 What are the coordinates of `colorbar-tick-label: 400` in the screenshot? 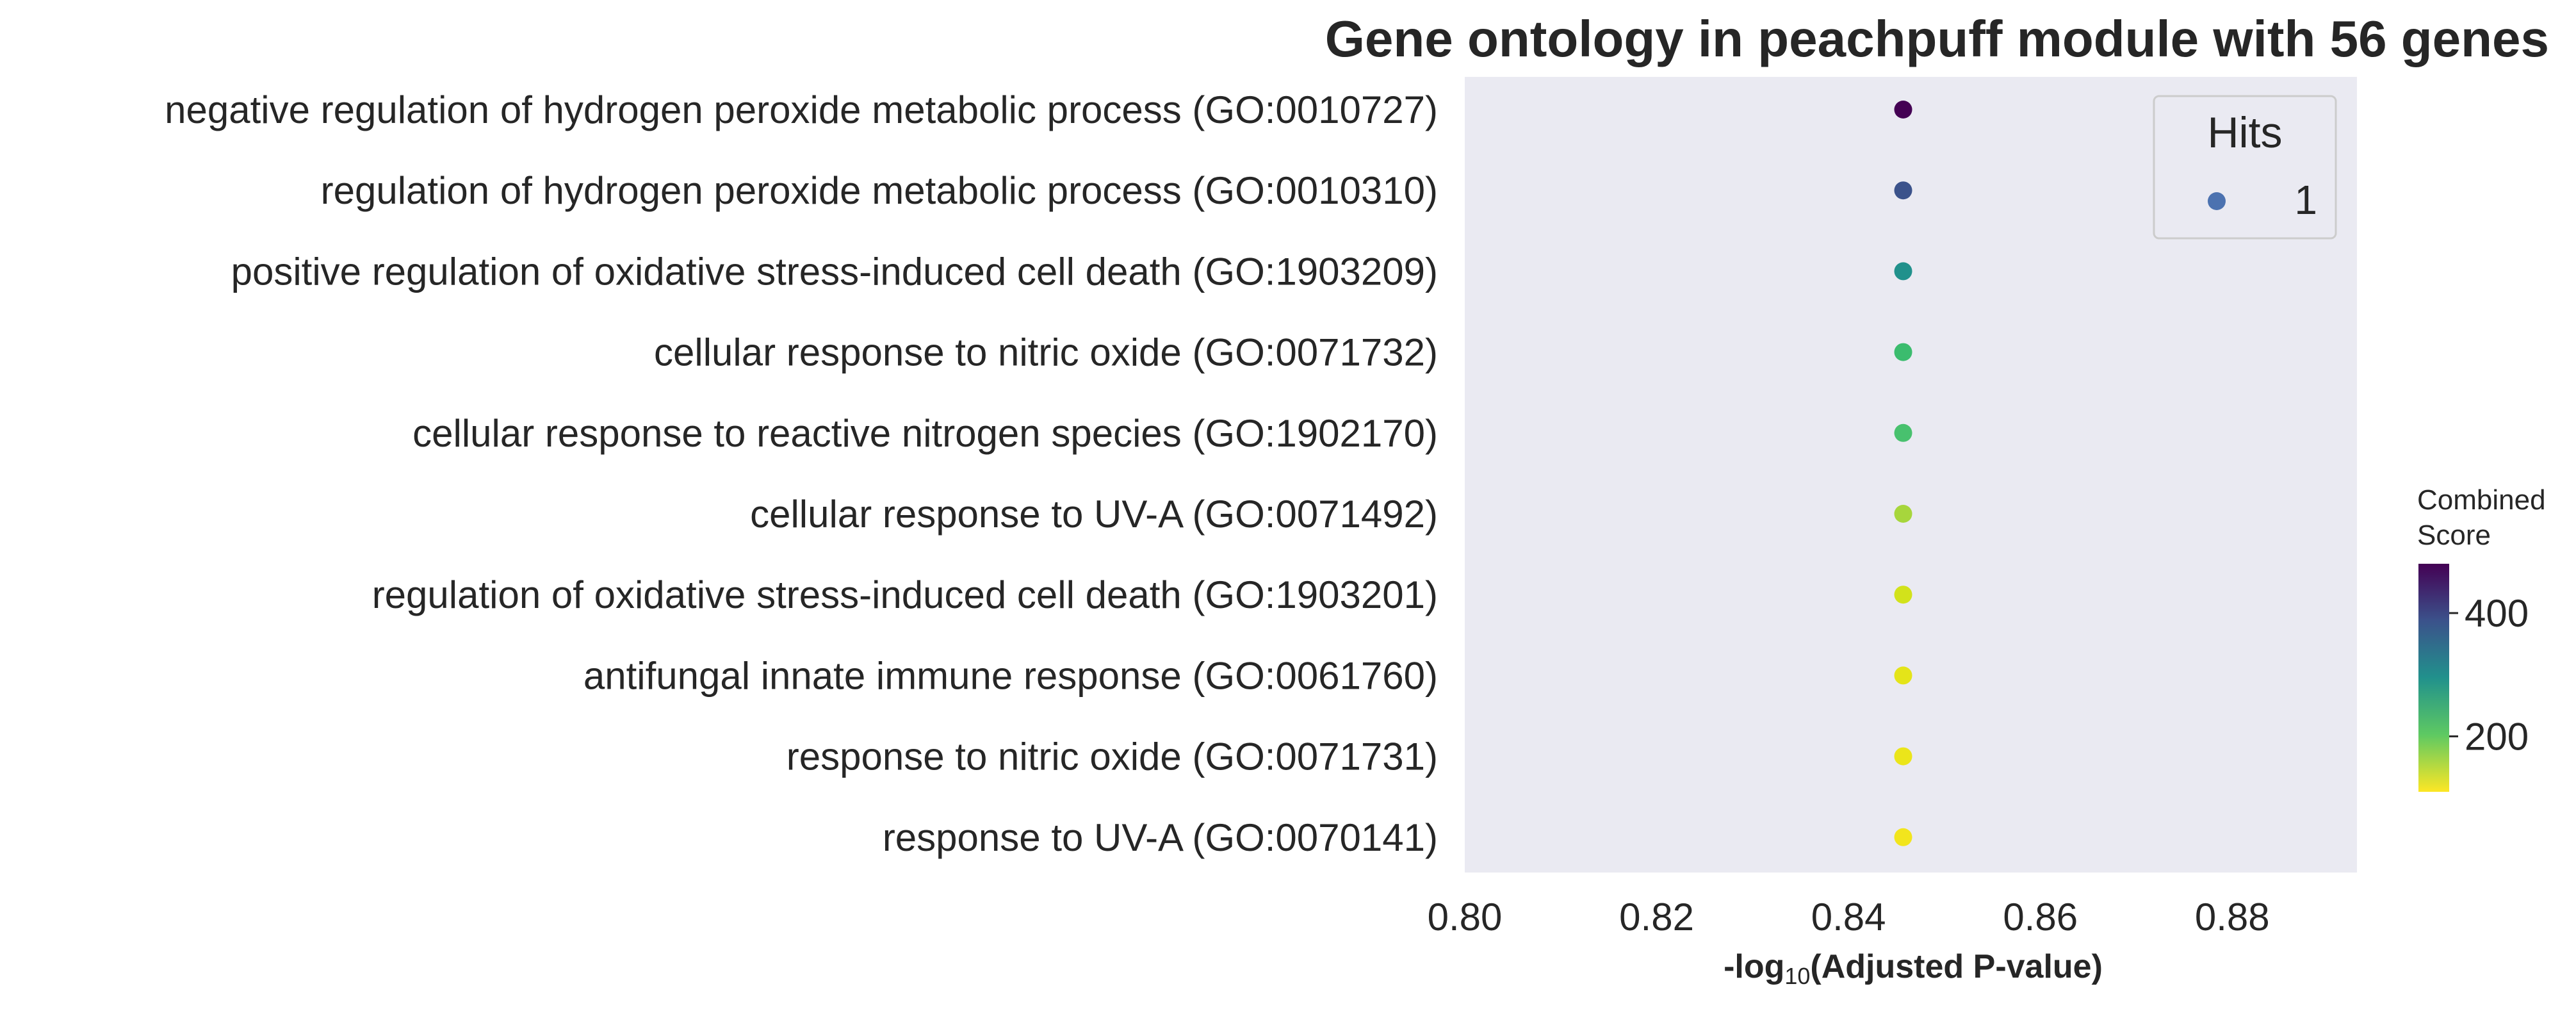 It's located at (2497, 613).